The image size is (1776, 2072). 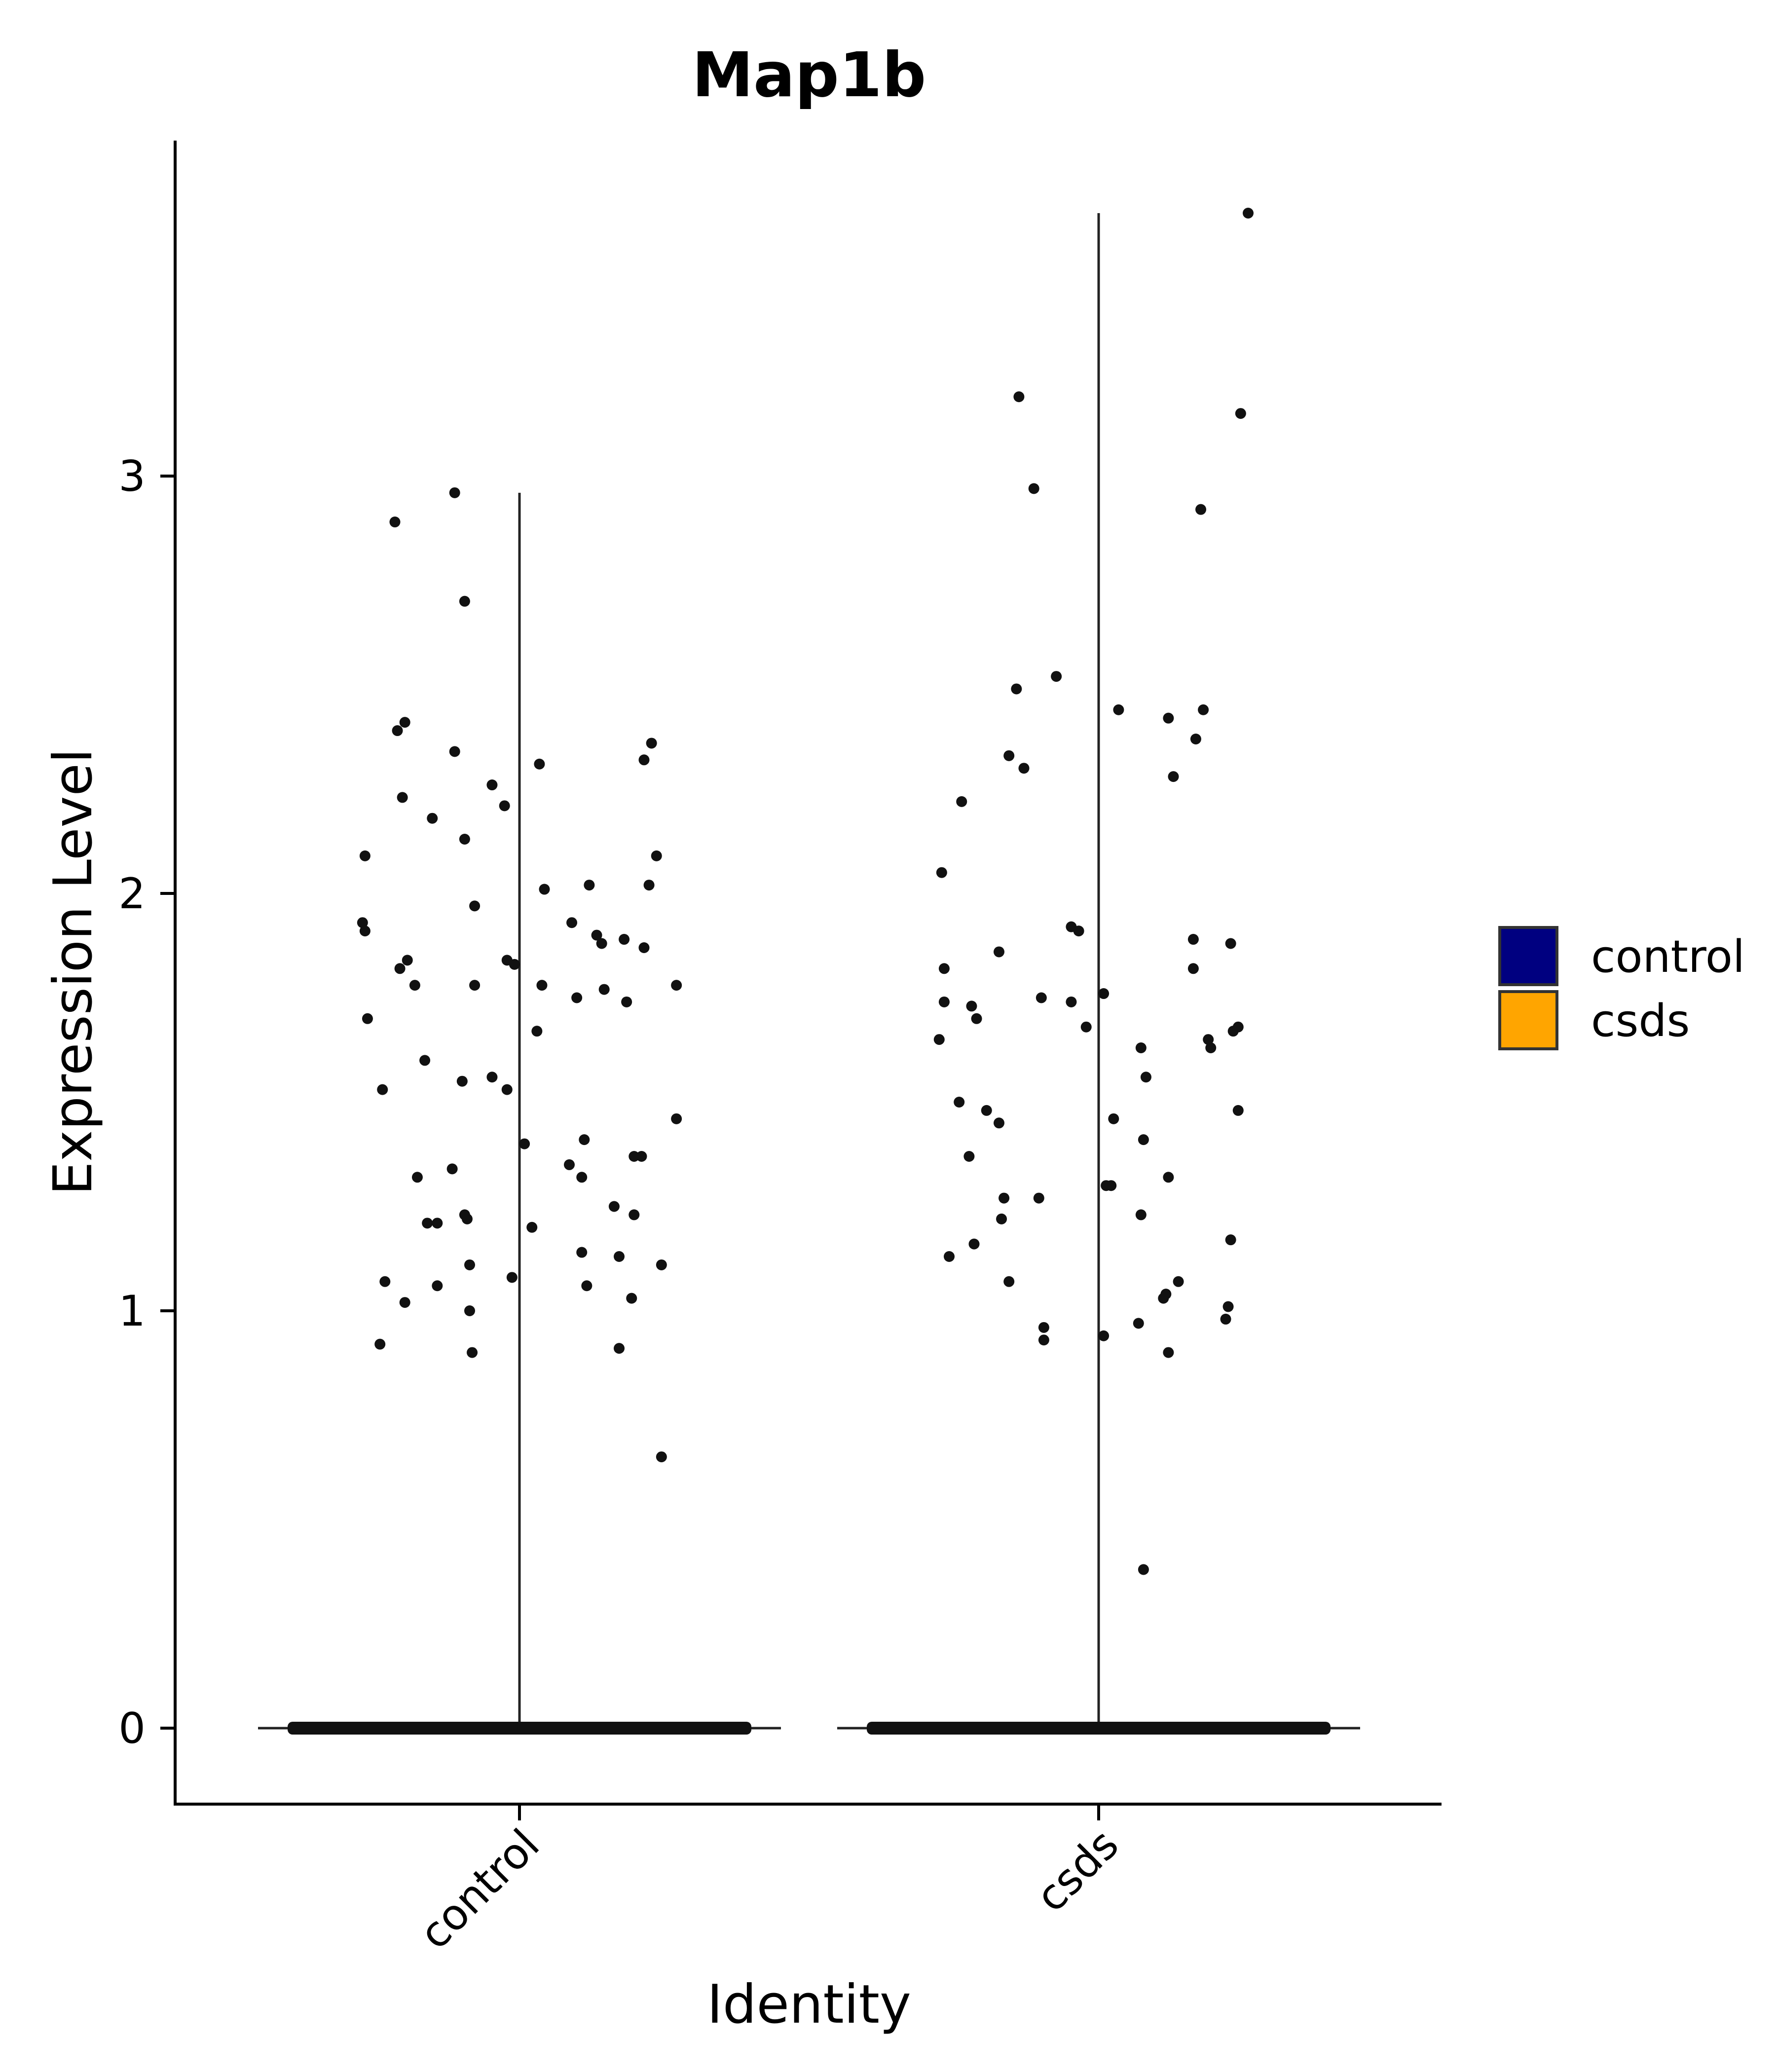 What do you see at coordinates (809, 2005) in the screenshot?
I see `x-axis-title: Identity` at bounding box center [809, 2005].